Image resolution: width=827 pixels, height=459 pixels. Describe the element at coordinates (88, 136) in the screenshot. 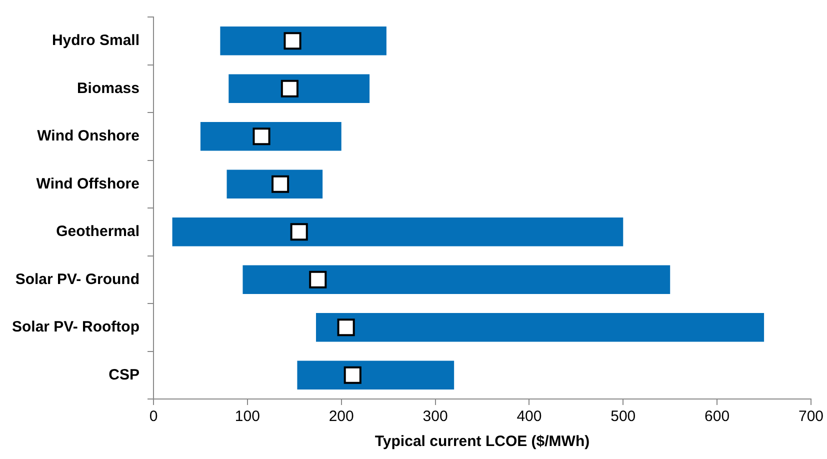

I see `y-tick-label: Wind Onshore` at that location.